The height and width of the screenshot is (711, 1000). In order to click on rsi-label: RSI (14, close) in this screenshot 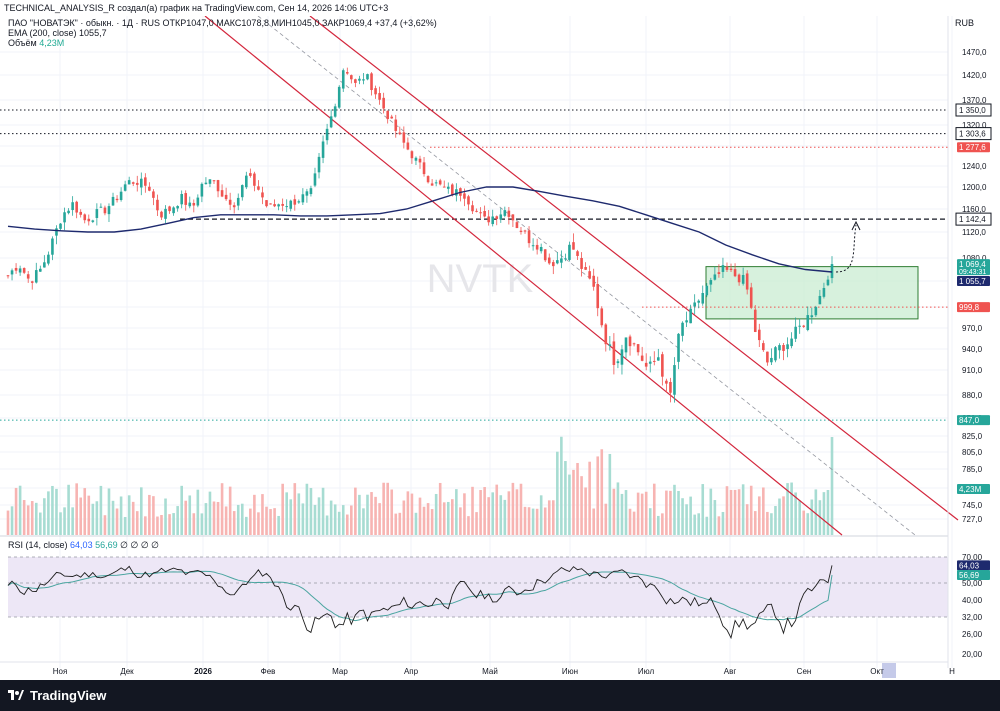, I will do `click(38, 545)`.